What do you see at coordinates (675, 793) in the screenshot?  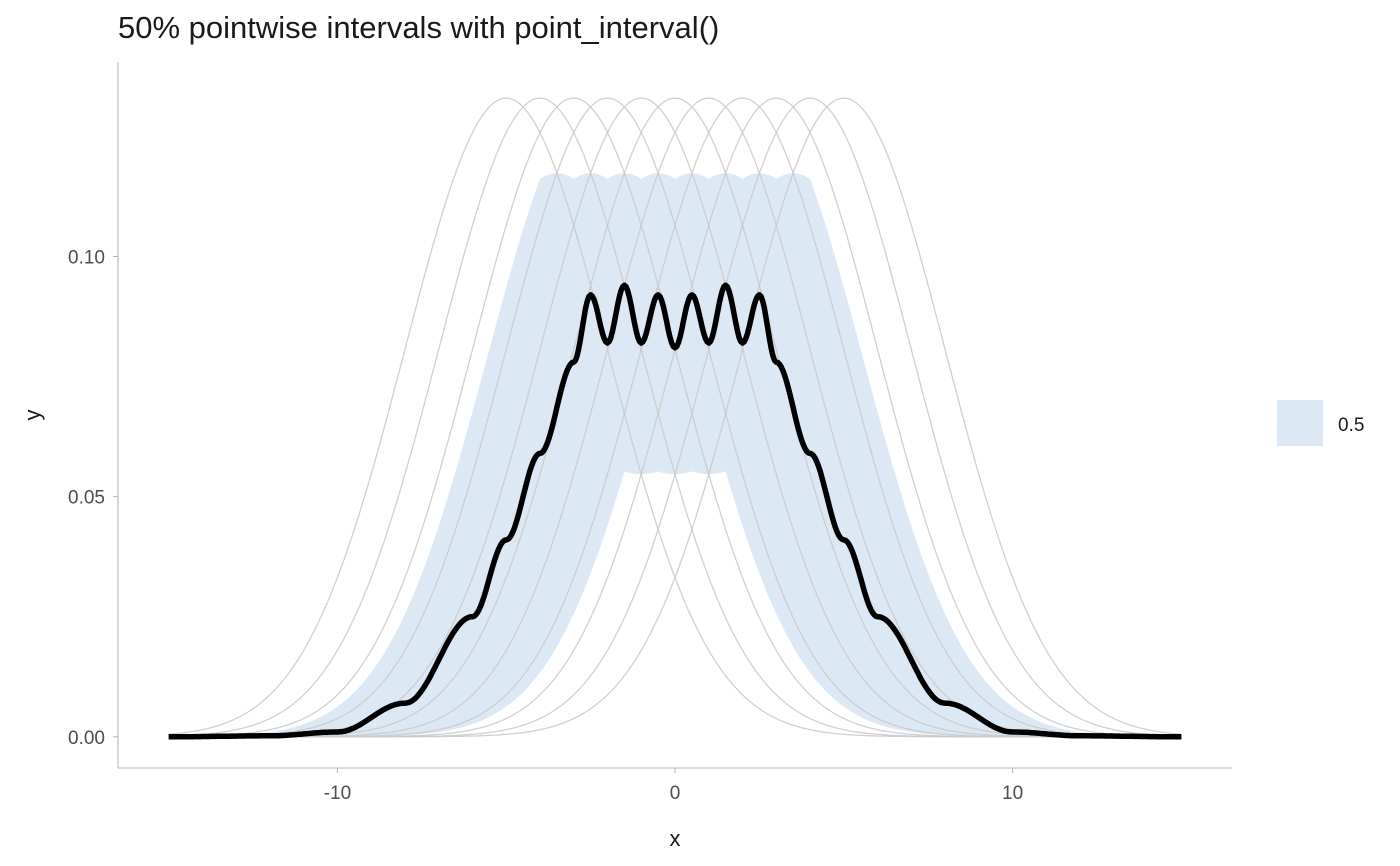 I see `x-tick-label: 0` at bounding box center [675, 793].